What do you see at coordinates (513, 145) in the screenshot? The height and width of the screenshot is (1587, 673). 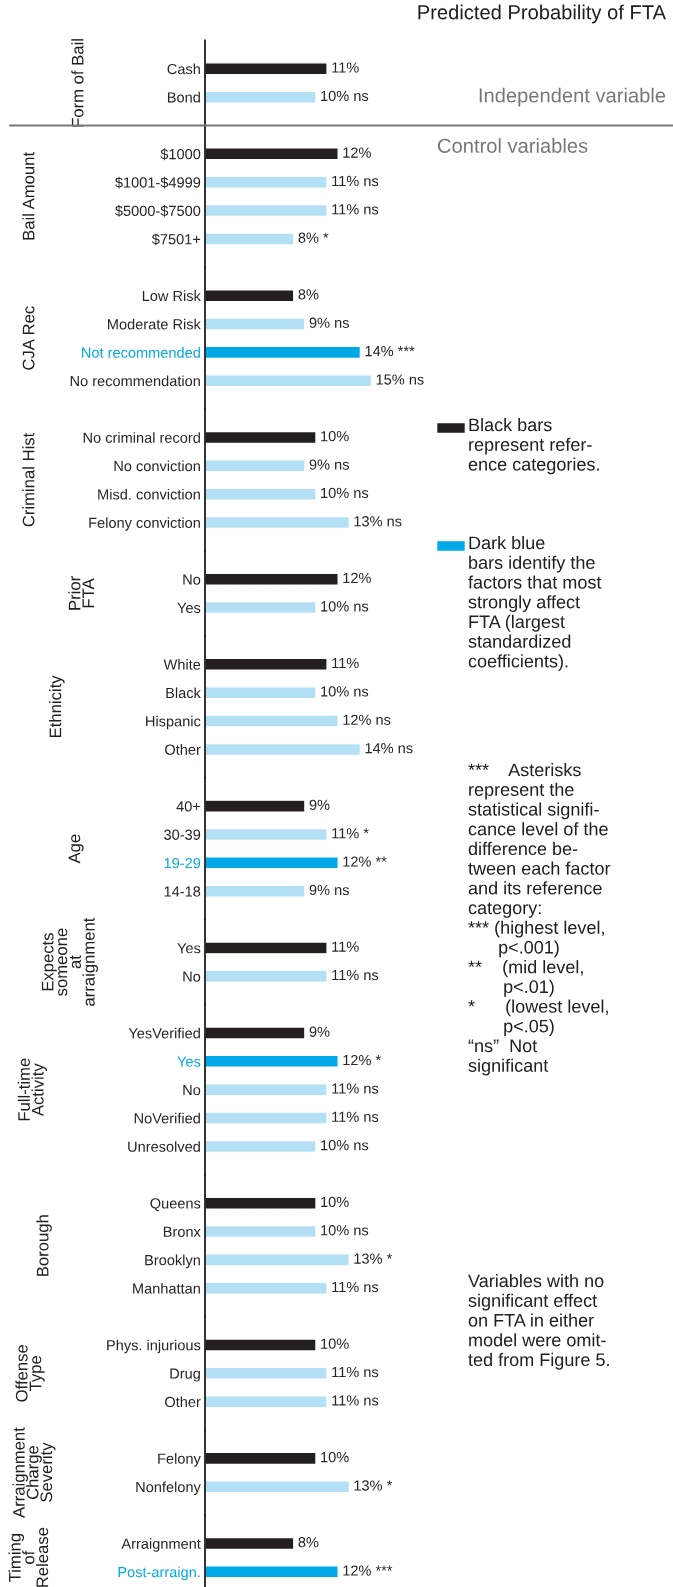 I see `text: Control variables` at bounding box center [513, 145].